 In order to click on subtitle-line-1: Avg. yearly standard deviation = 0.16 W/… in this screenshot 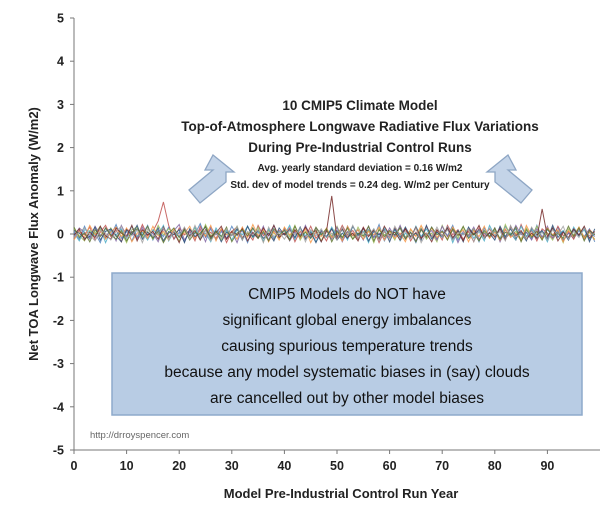, I will do `click(360, 168)`.